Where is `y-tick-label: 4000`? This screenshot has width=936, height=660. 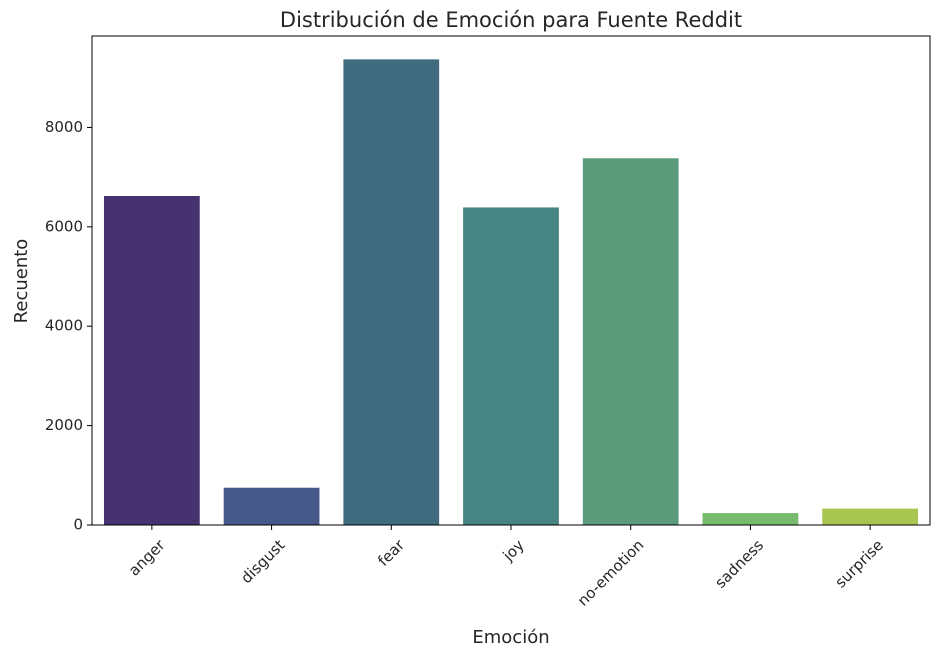
y-tick-label: 4000 is located at coordinates (64, 326).